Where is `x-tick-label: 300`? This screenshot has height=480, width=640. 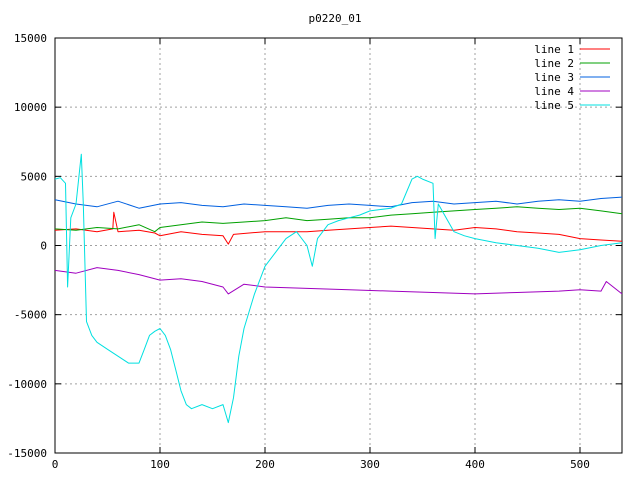
x-tick-label: 300 is located at coordinates (370, 464).